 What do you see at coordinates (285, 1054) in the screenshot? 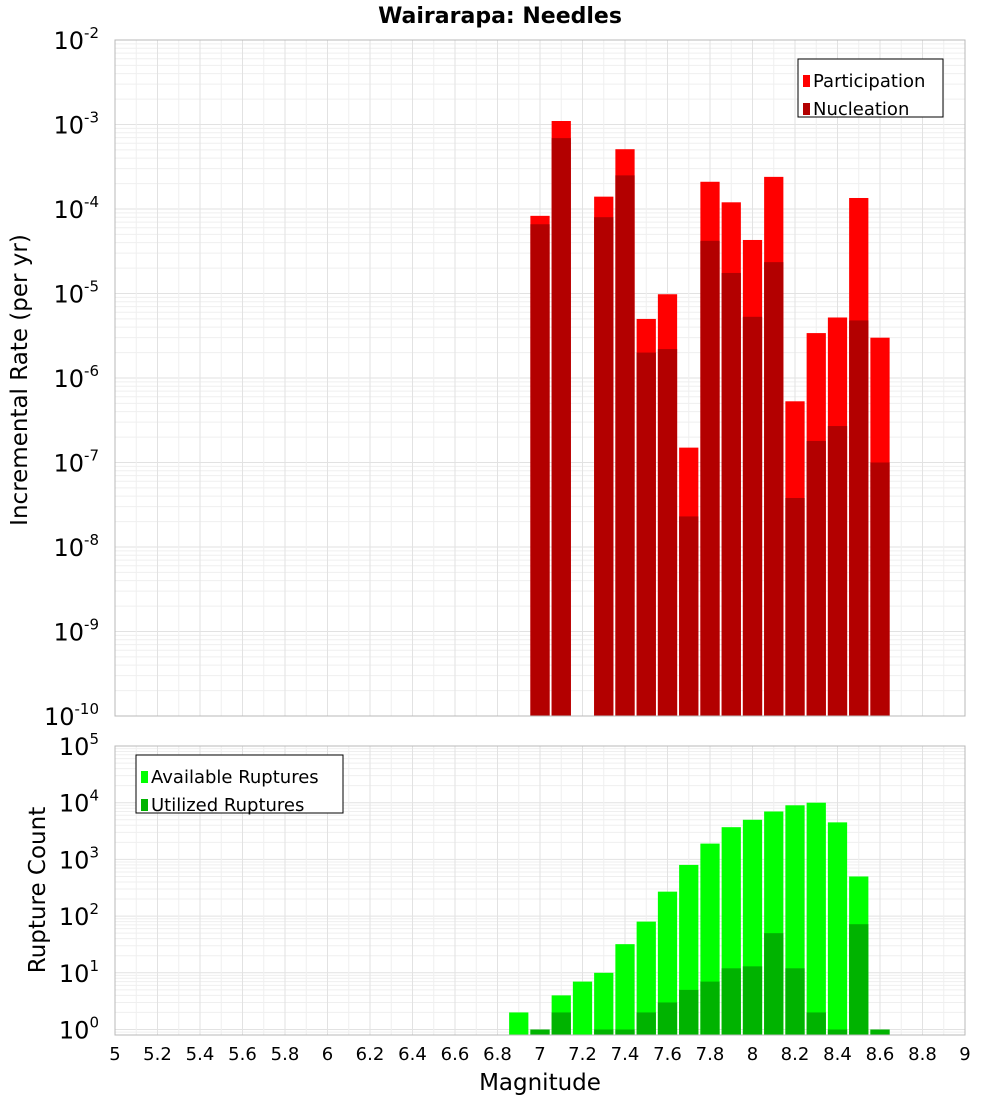
I see `x-tick-label: 5.8` at bounding box center [285, 1054].